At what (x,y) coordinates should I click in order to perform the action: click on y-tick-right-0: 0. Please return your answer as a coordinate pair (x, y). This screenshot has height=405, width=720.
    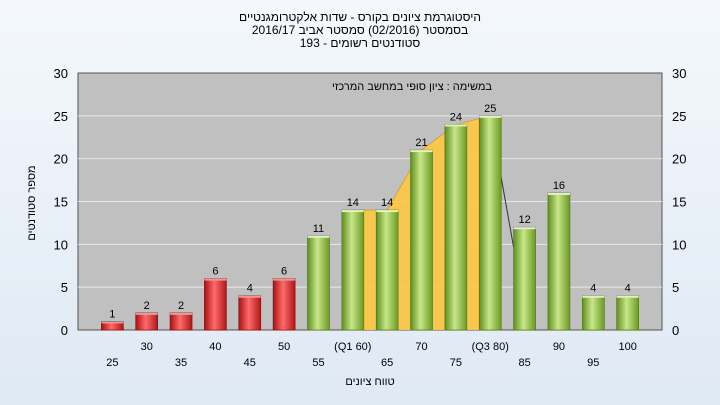
    Looking at the image, I should click on (675, 330).